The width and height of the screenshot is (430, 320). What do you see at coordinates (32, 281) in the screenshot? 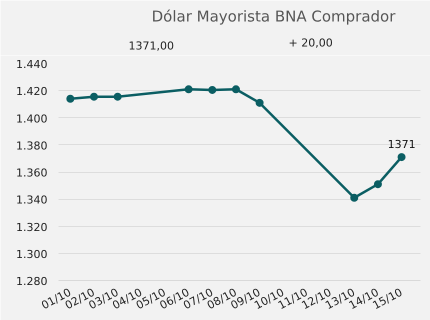
I see `y-tick-label: 1.280` at bounding box center [32, 281].